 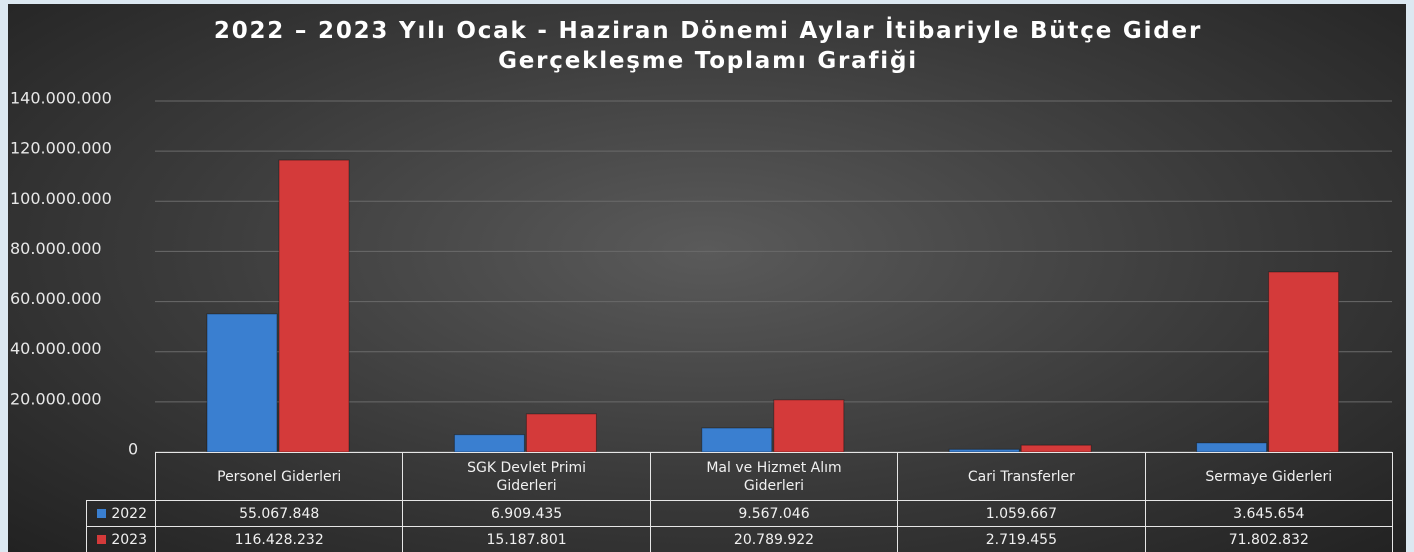 I want to click on y-tick-label: 60.000.000, so click(x=56, y=298).